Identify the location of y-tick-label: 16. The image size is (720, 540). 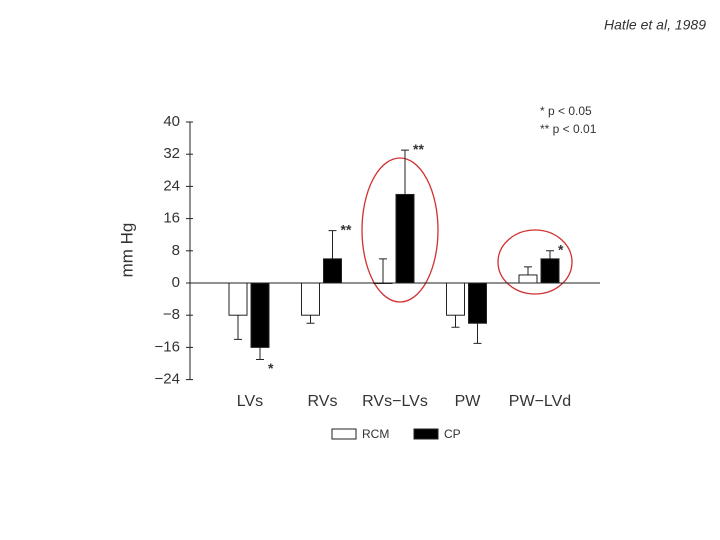
(171, 218).